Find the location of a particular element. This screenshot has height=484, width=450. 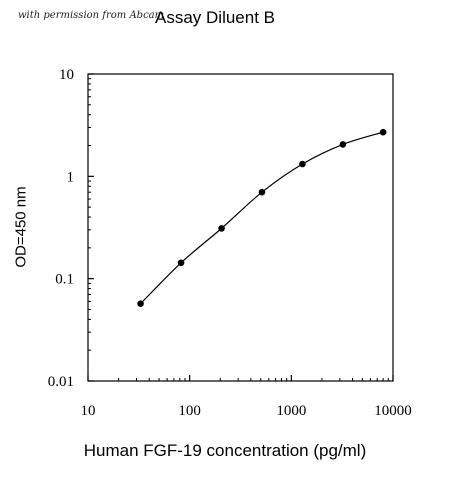

watermark-text: with permission from Abcam is located at coordinates (91, 15).